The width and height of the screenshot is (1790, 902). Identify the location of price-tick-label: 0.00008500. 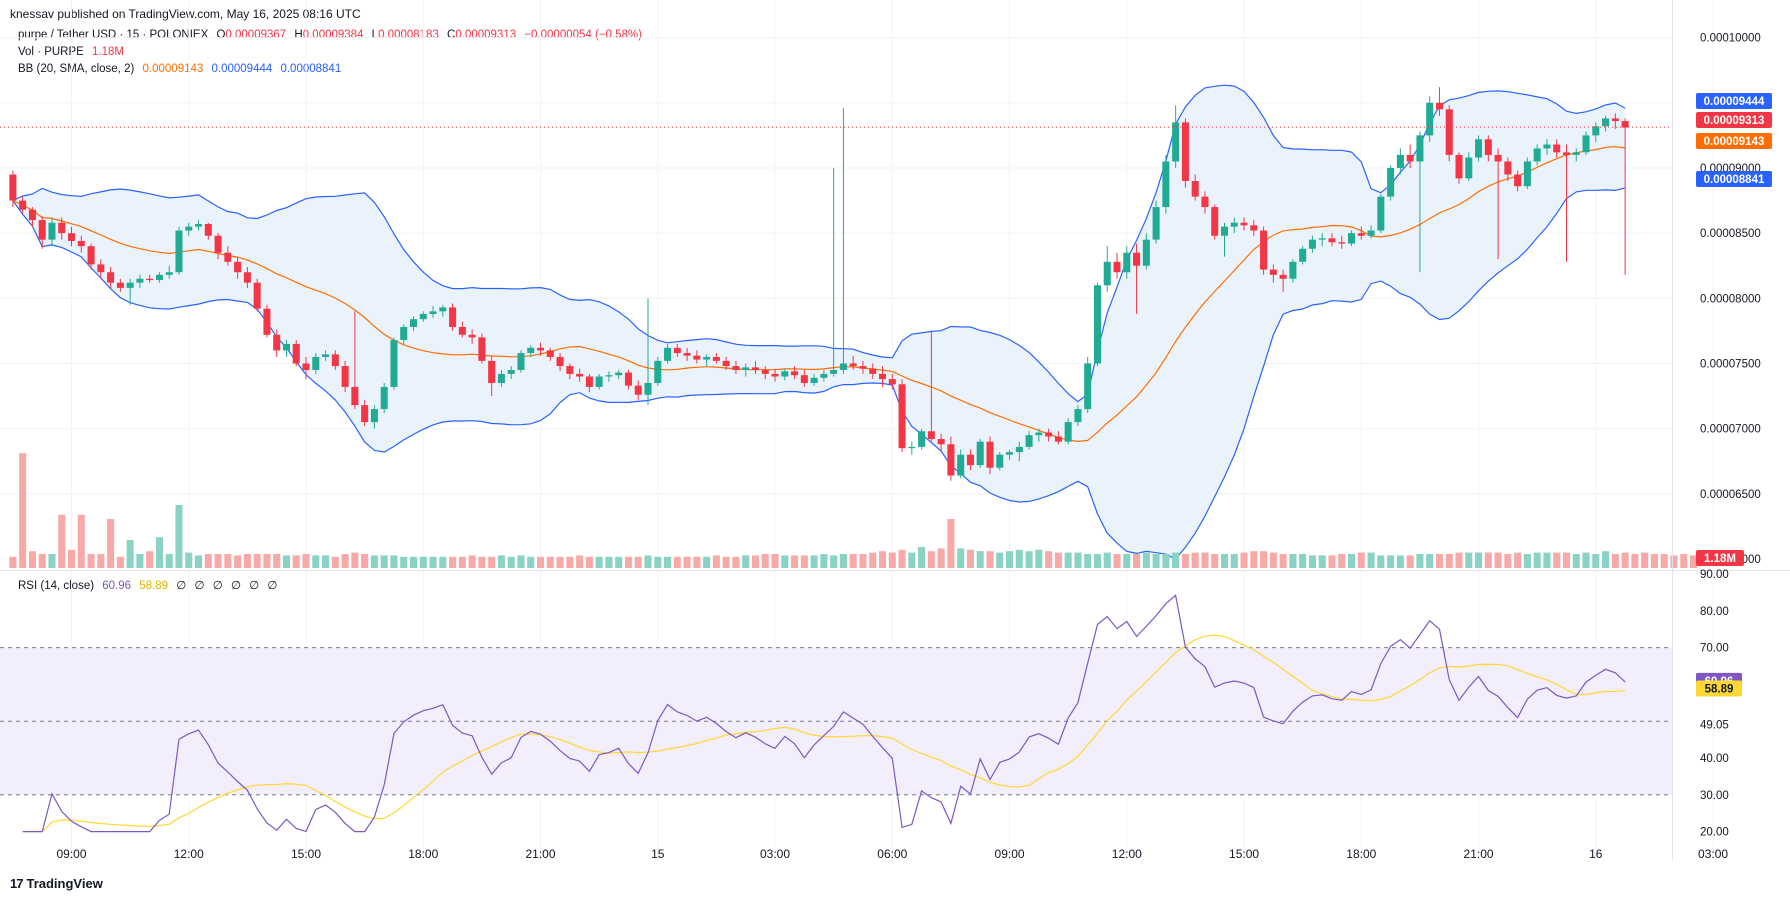
(1730, 234).